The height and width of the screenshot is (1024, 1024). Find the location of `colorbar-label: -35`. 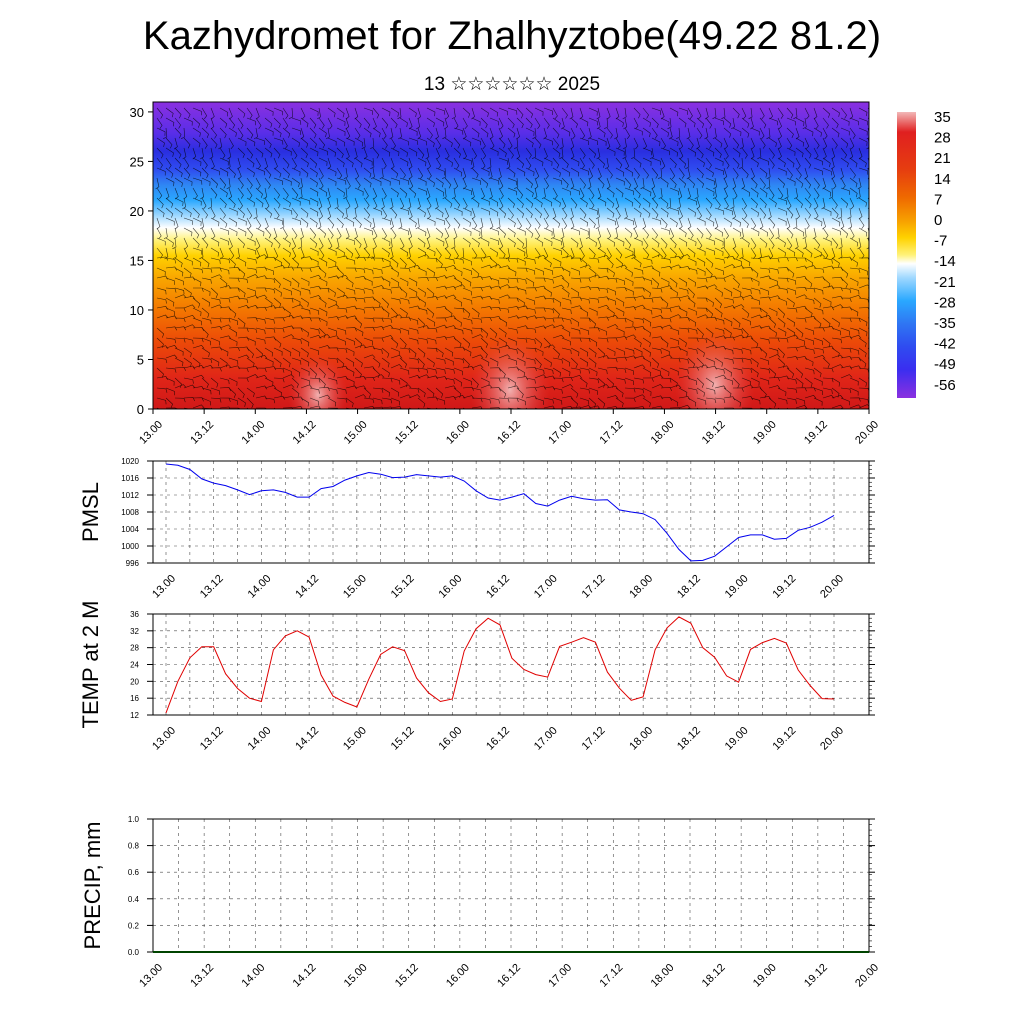

colorbar-label: -35 is located at coordinates (945, 323).